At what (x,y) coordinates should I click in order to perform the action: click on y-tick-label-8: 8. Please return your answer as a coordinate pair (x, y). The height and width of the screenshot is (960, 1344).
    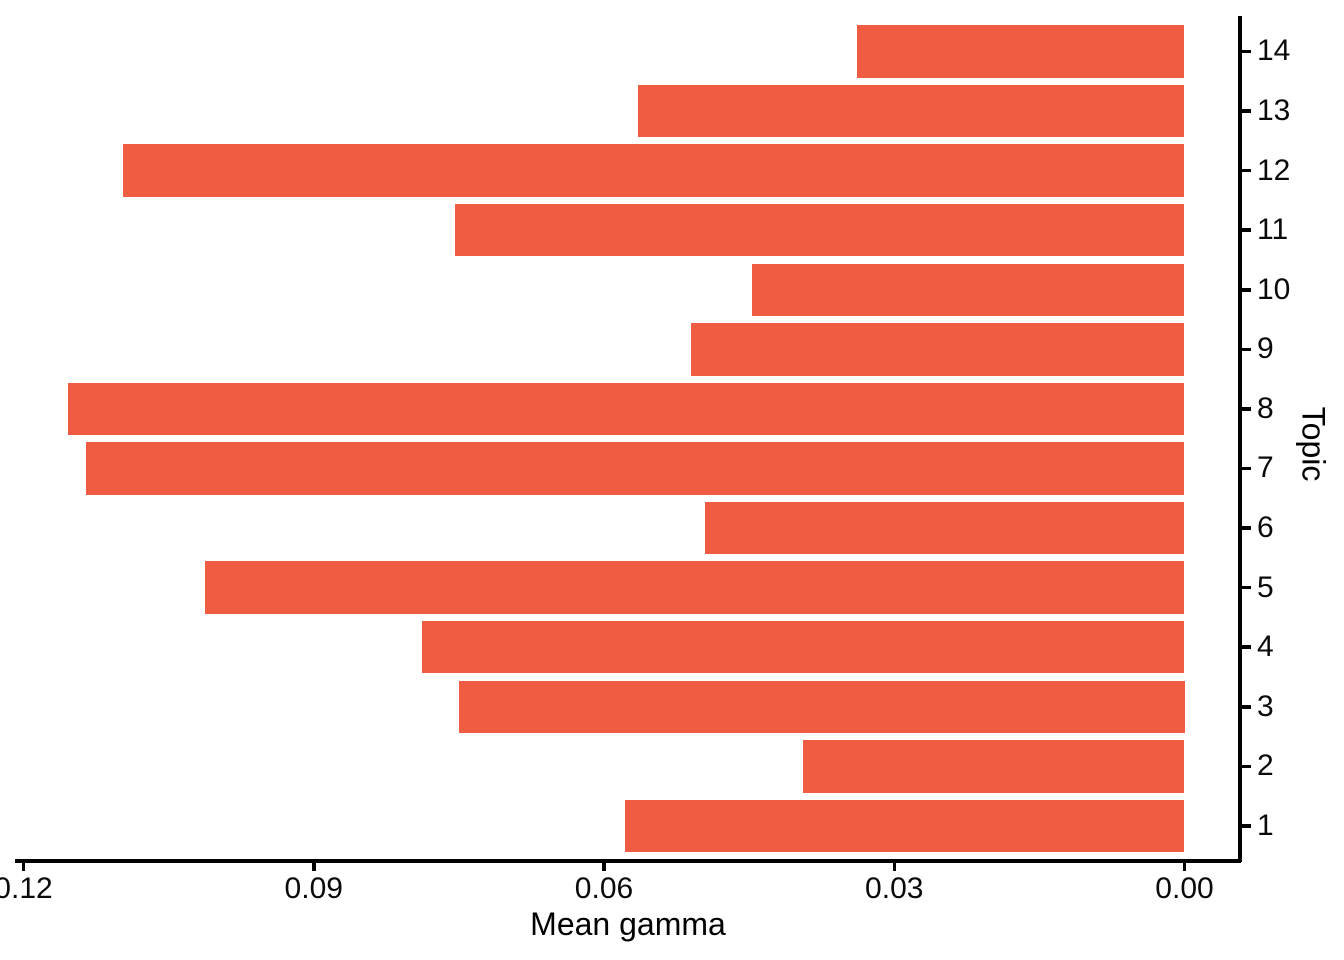
    Looking at the image, I should click on (1265, 408).